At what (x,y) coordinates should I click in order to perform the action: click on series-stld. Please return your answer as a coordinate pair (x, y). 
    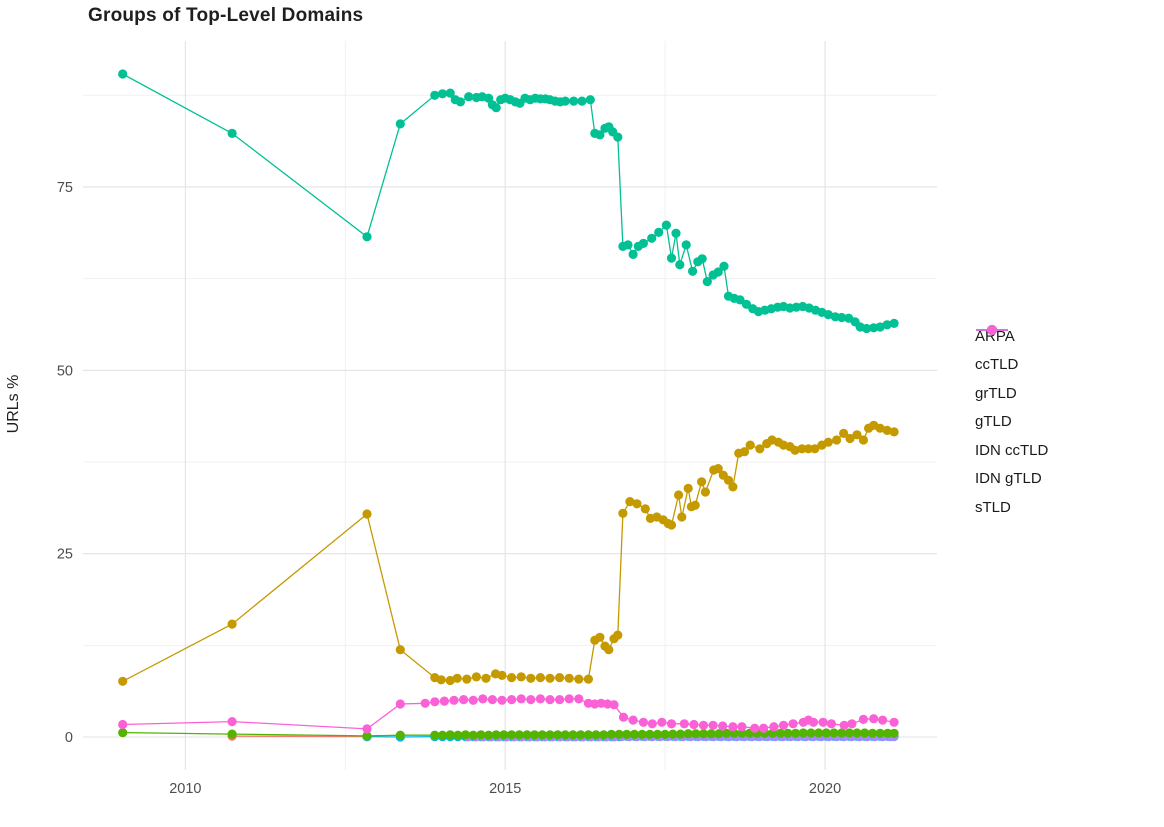
    Looking at the image, I should click on (508, 714).